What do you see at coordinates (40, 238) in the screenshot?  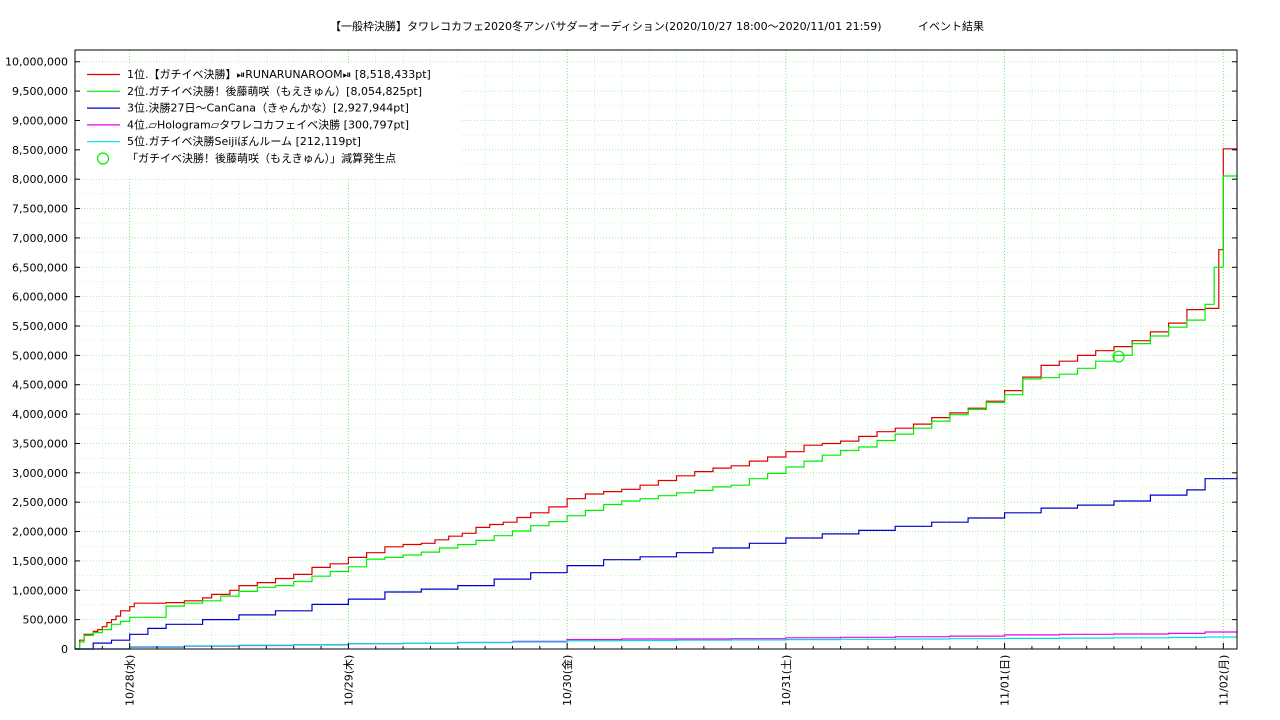 I see `y-tick-label: 7,000,000` at bounding box center [40, 238].